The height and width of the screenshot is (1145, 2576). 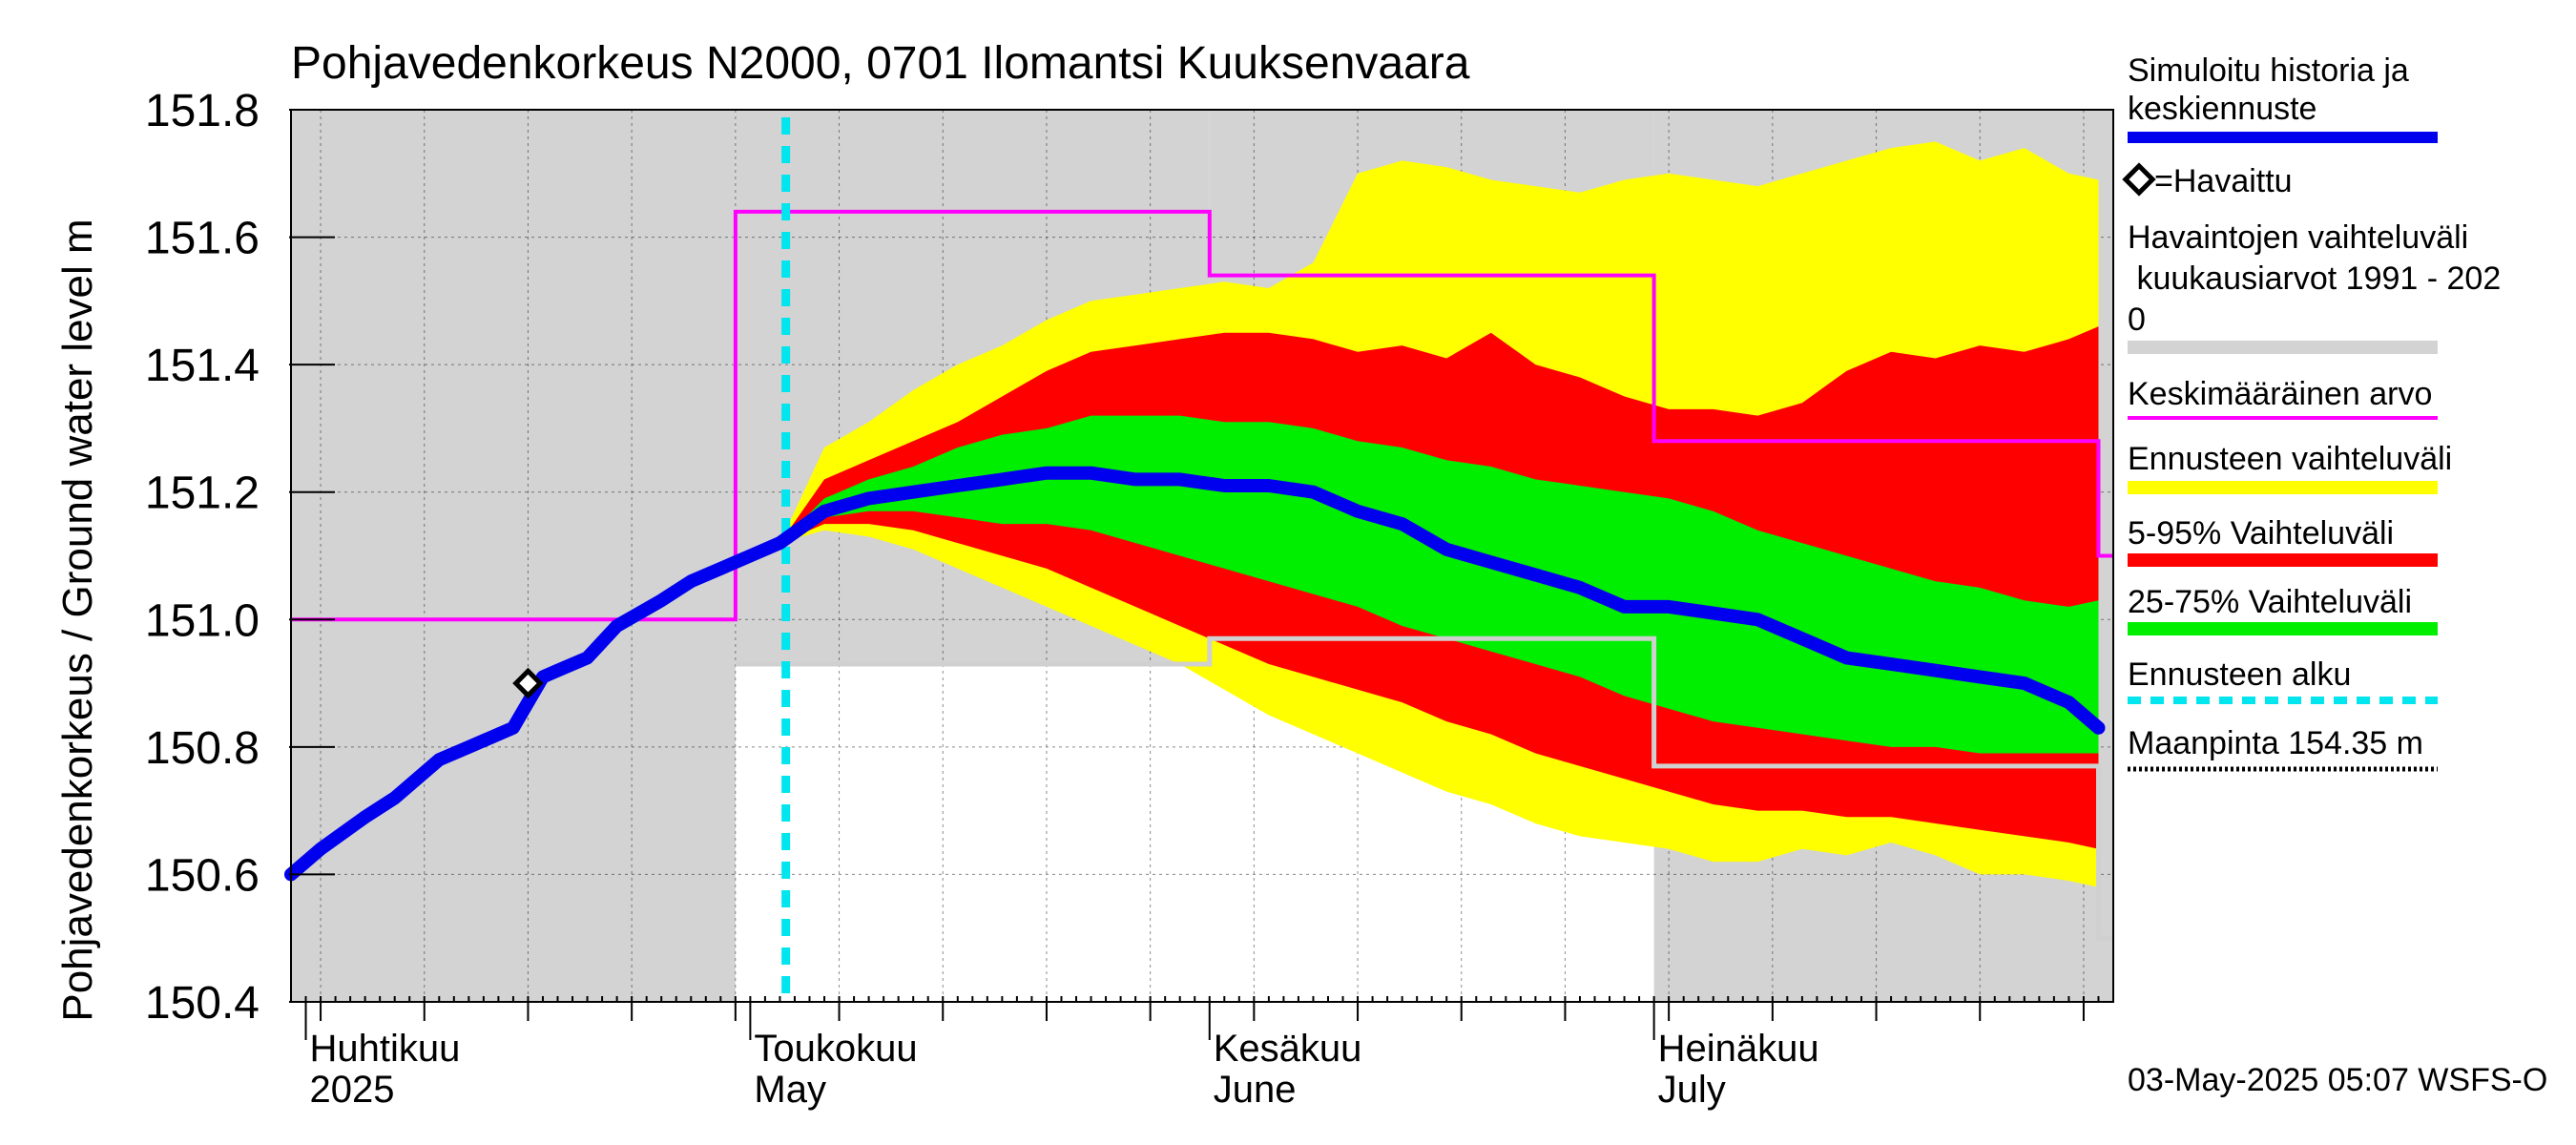 What do you see at coordinates (2223, 181) in the screenshot?
I see `legend-observed-label: =Havaittu` at bounding box center [2223, 181].